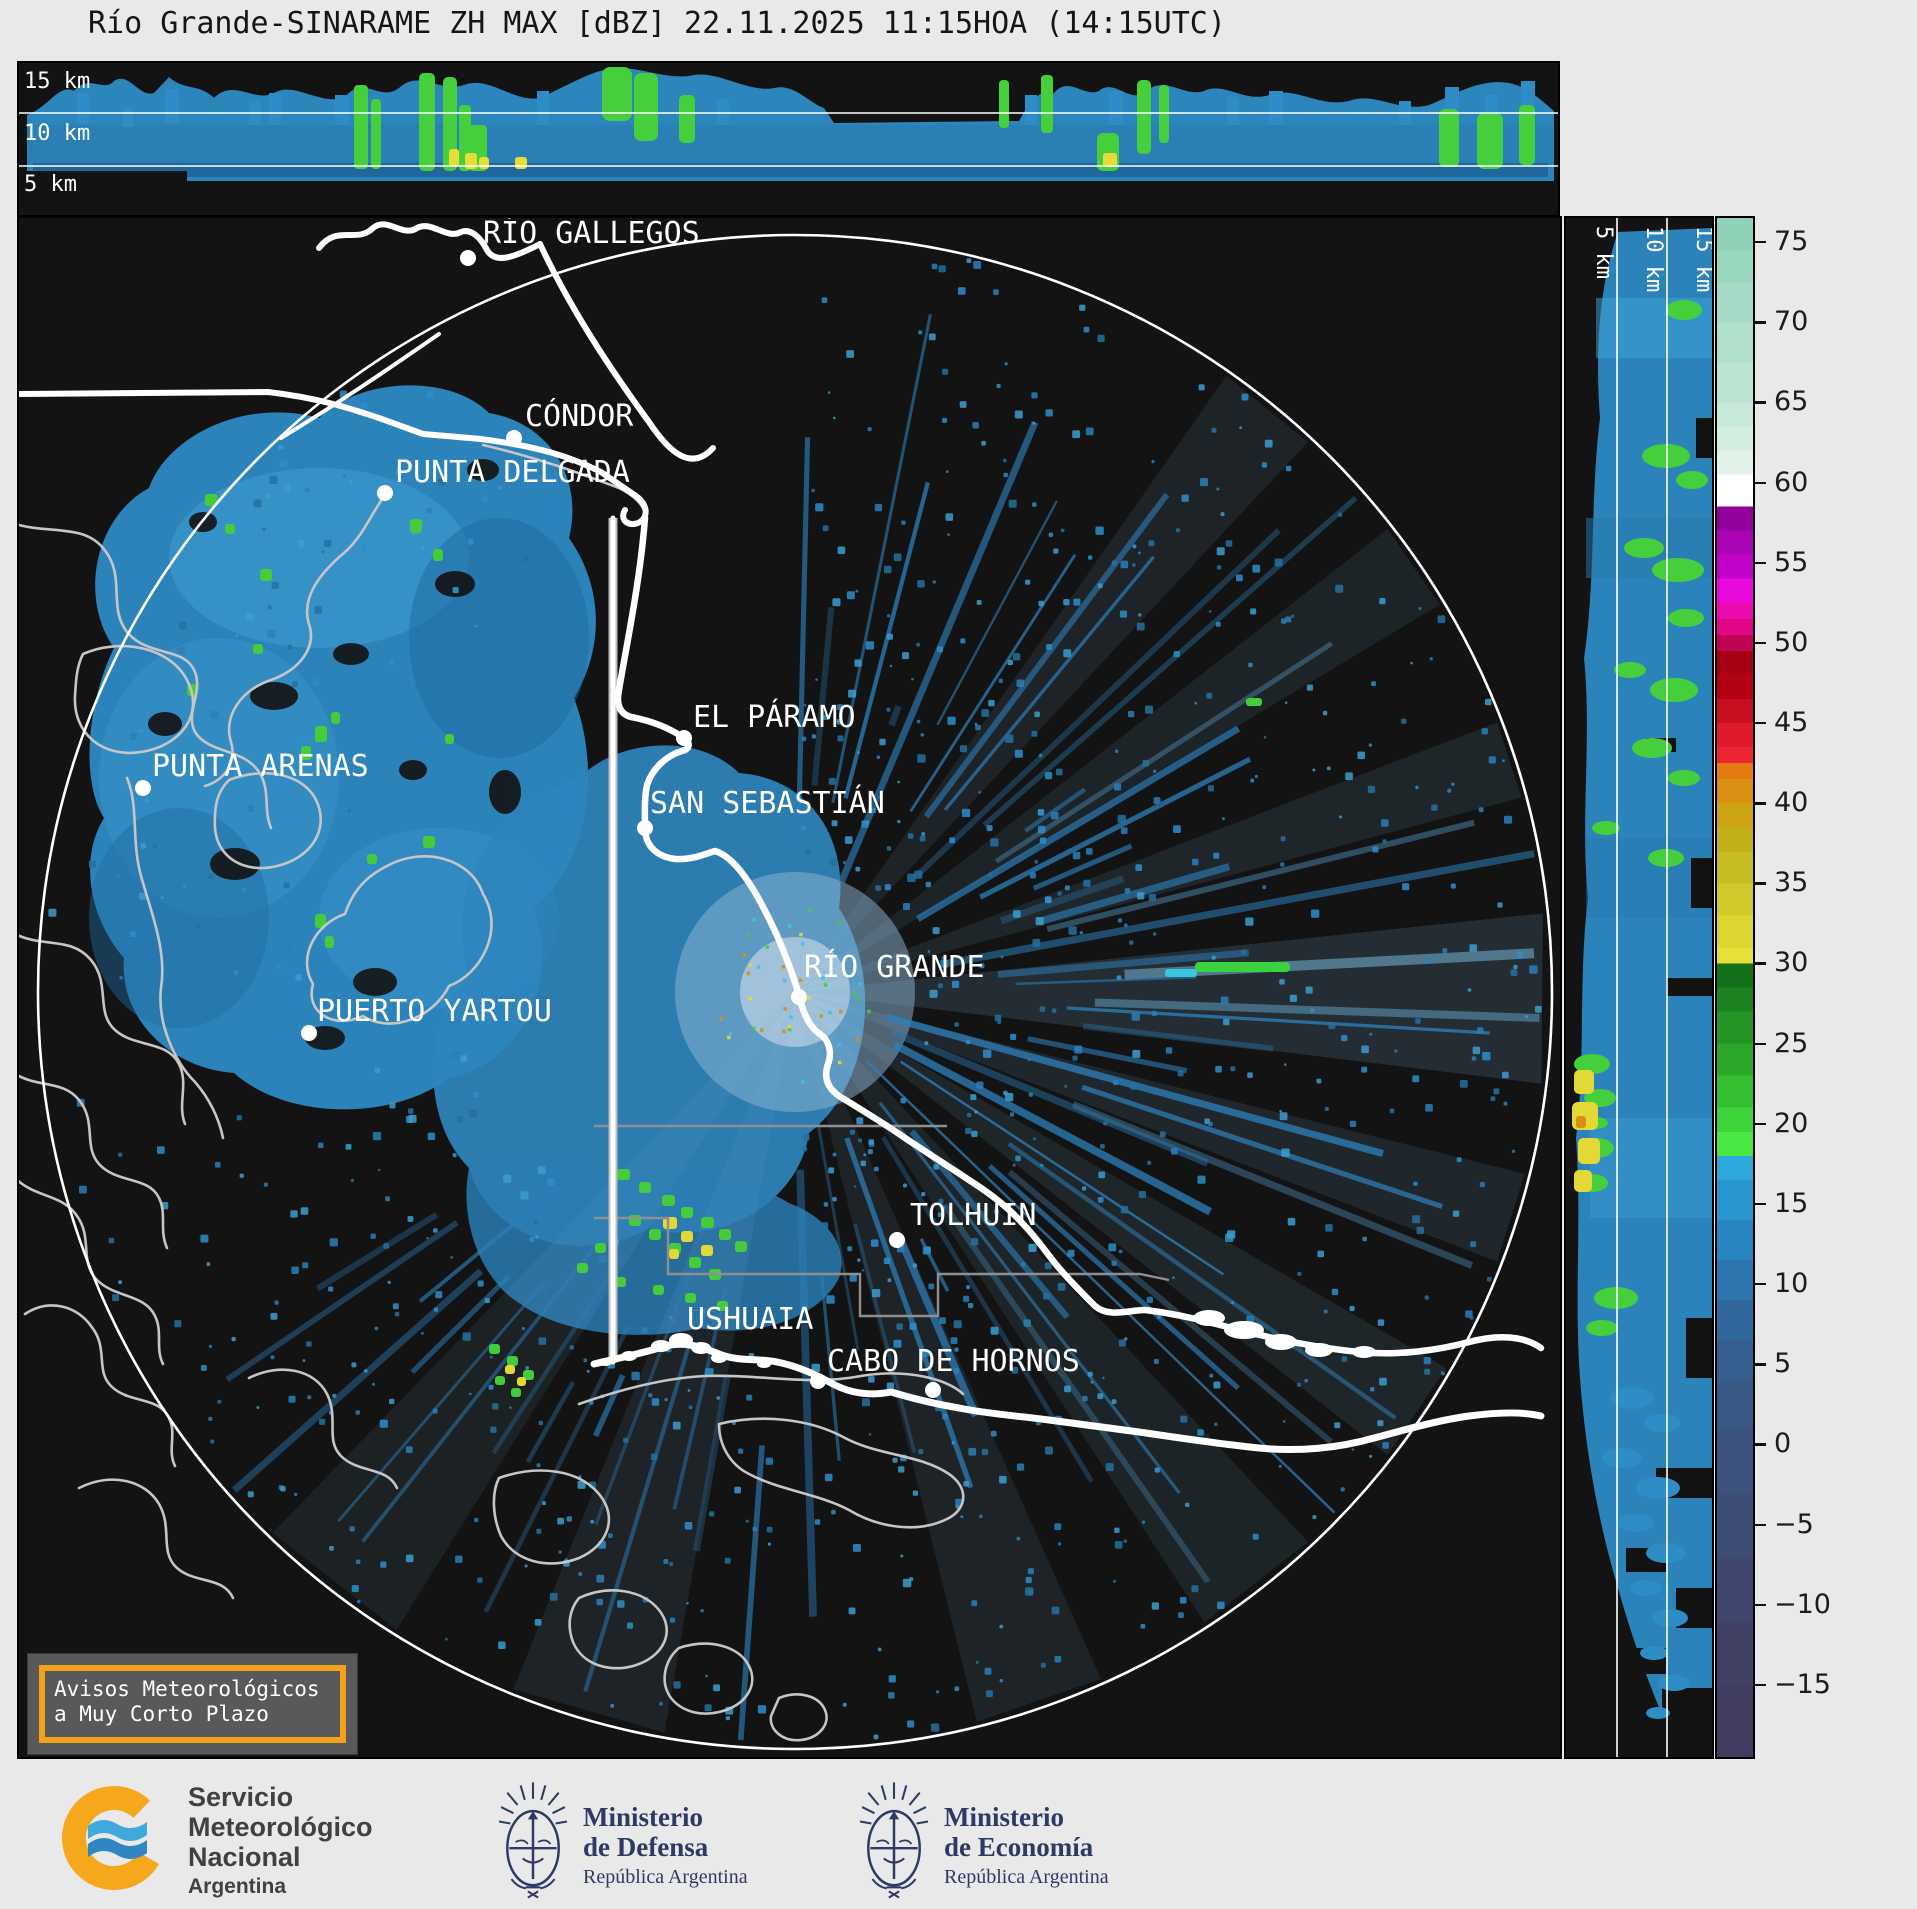  What do you see at coordinates (774, 717) in the screenshot?
I see `city-label-el-paramo: EL PÁRAMO` at bounding box center [774, 717].